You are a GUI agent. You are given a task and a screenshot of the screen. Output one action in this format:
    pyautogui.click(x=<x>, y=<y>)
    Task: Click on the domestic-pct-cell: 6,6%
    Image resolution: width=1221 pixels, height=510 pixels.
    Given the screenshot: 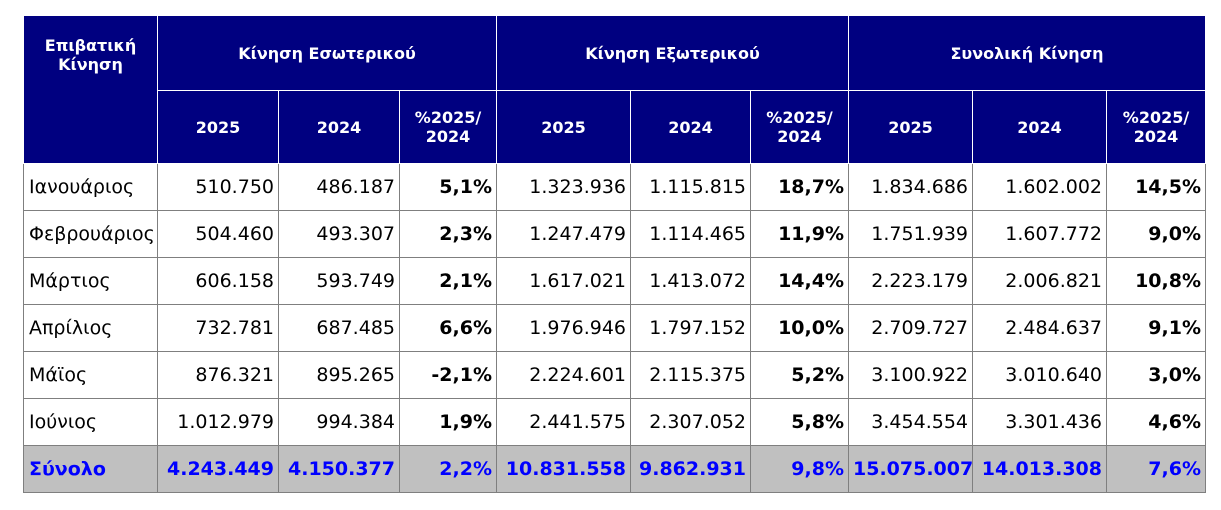 What is the action you would take?
    pyautogui.click(x=448, y=328)
    